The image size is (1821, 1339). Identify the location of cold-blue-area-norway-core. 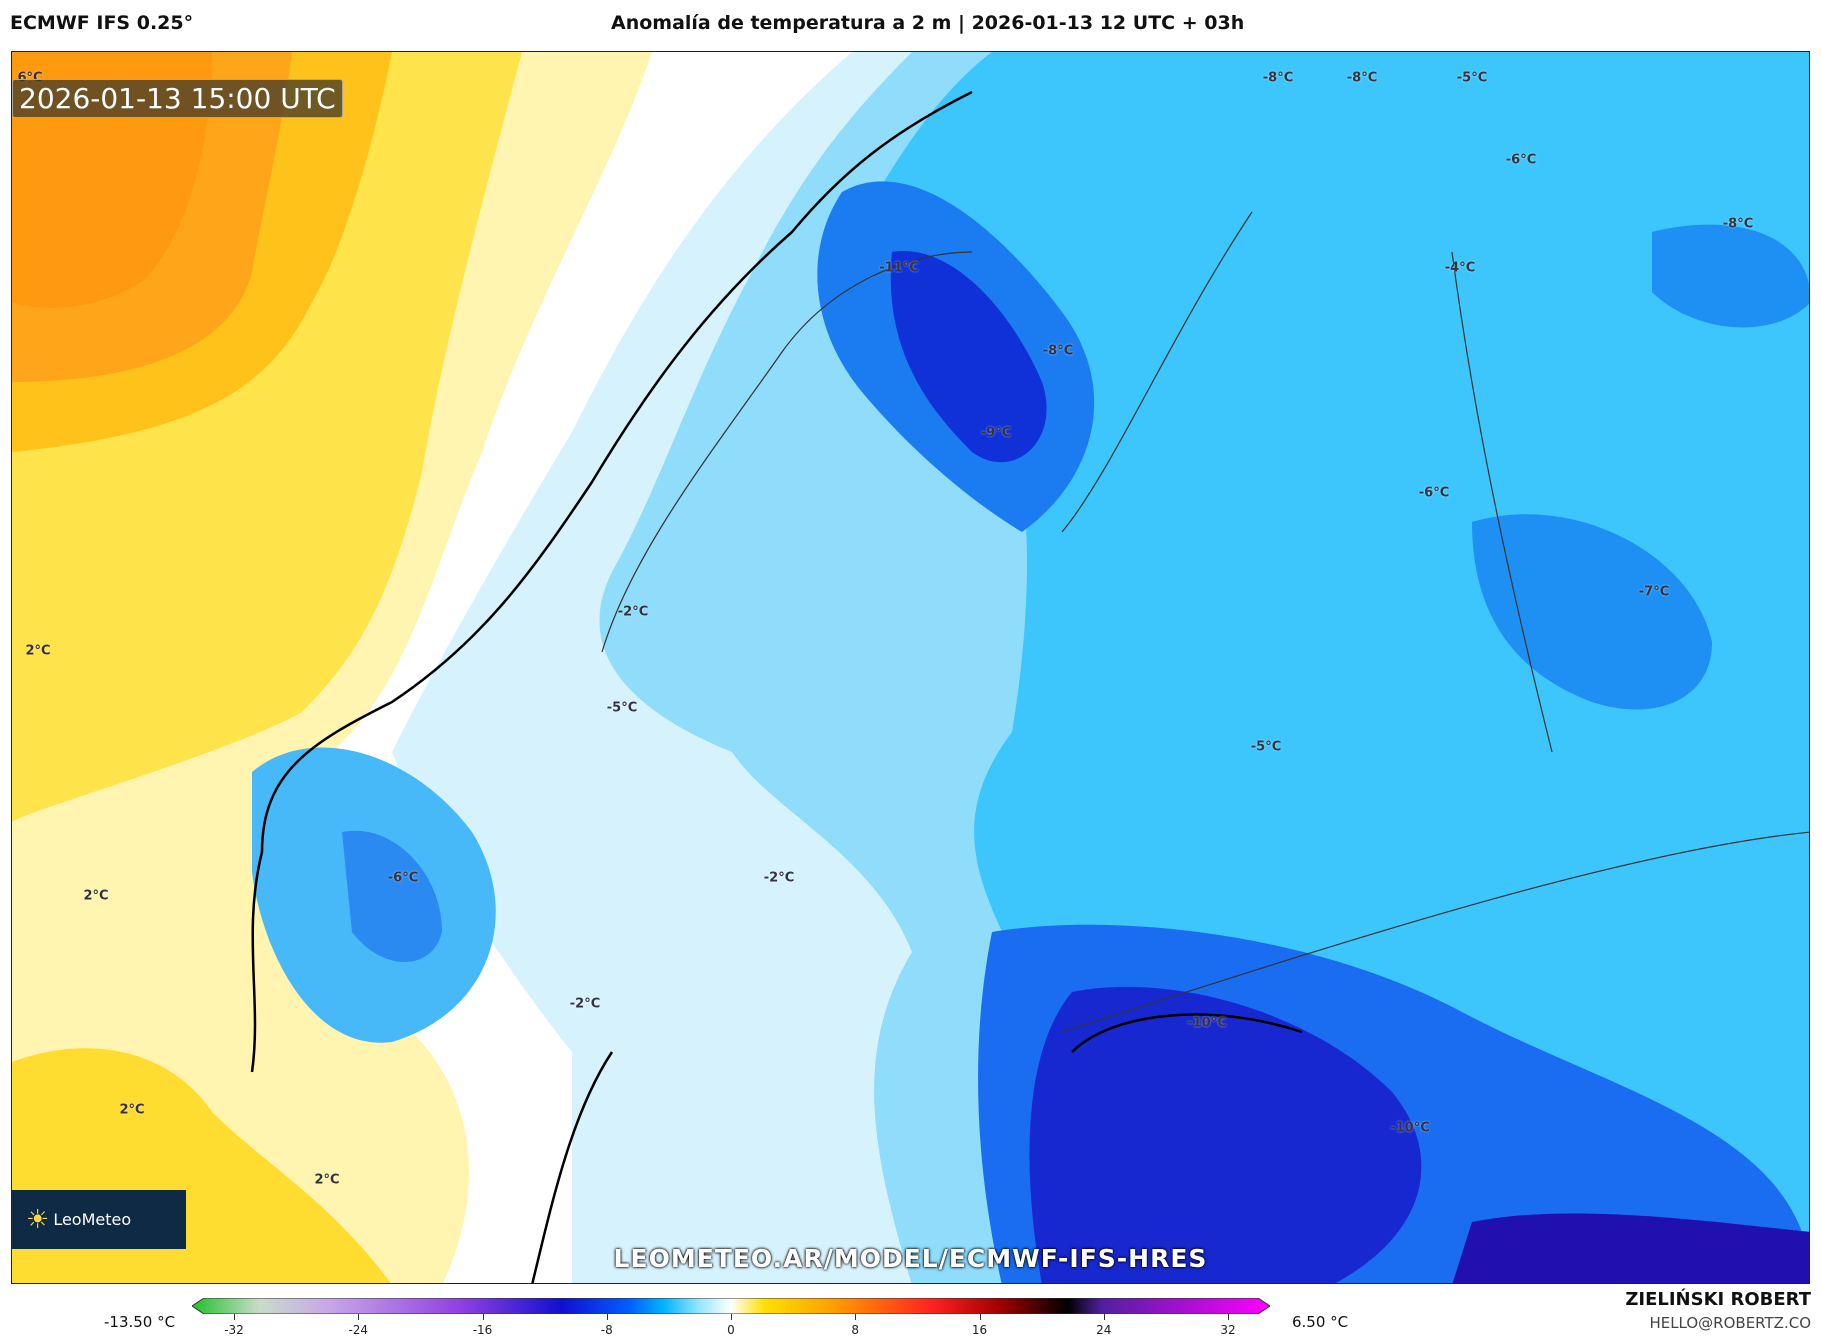
(392, 896).